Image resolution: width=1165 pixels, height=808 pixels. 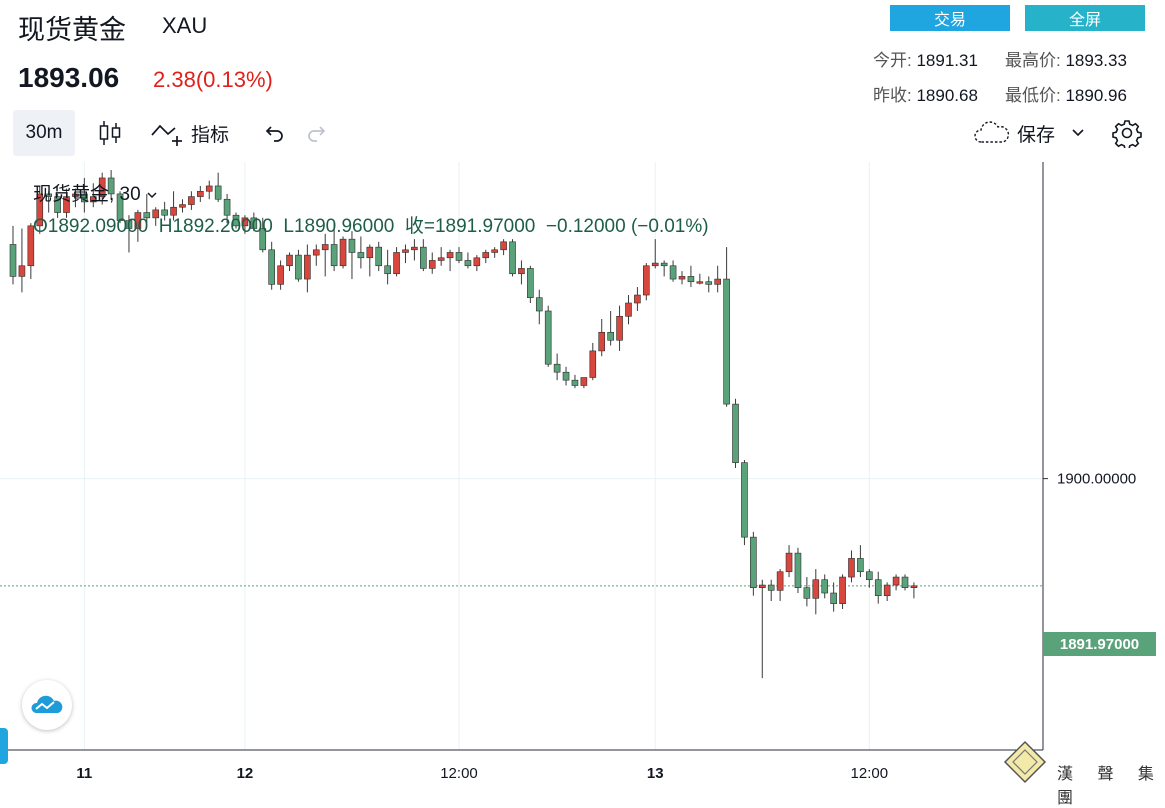 I want to click on legend-symbol: 现货黄金, 30, so click(x=95, y=192).